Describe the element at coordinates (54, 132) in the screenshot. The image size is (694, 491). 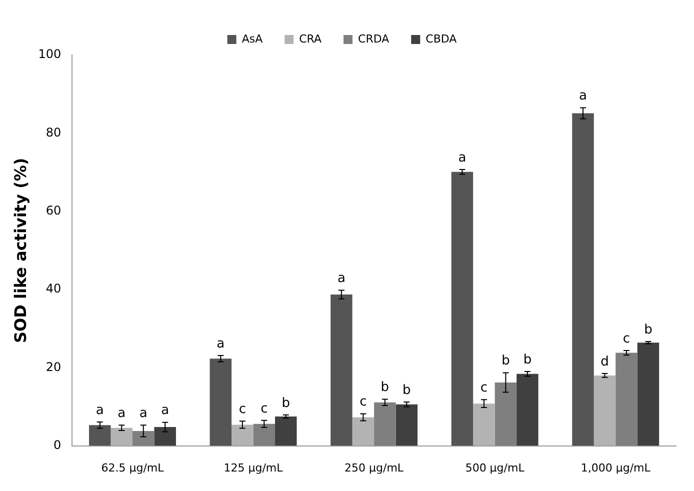
I see `y-tick-label: 80` at that location.